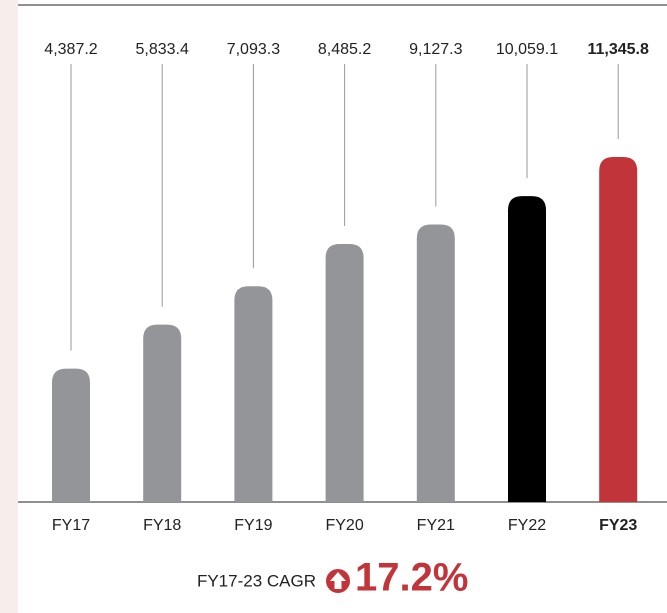 Image resolution: width=667 pixels, height=613 pixels. What do you see at coordinates (435, 49) in the screenshot?
I see `value-label: 9,127.3` at bounding box center [435, 49].